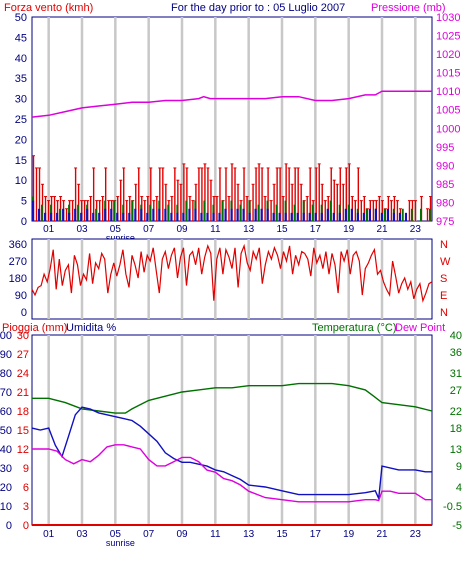  Describe the element at coordinates (448, 55) in the screenshot. I see `pressure-y-tick-label: 1020` at that location.